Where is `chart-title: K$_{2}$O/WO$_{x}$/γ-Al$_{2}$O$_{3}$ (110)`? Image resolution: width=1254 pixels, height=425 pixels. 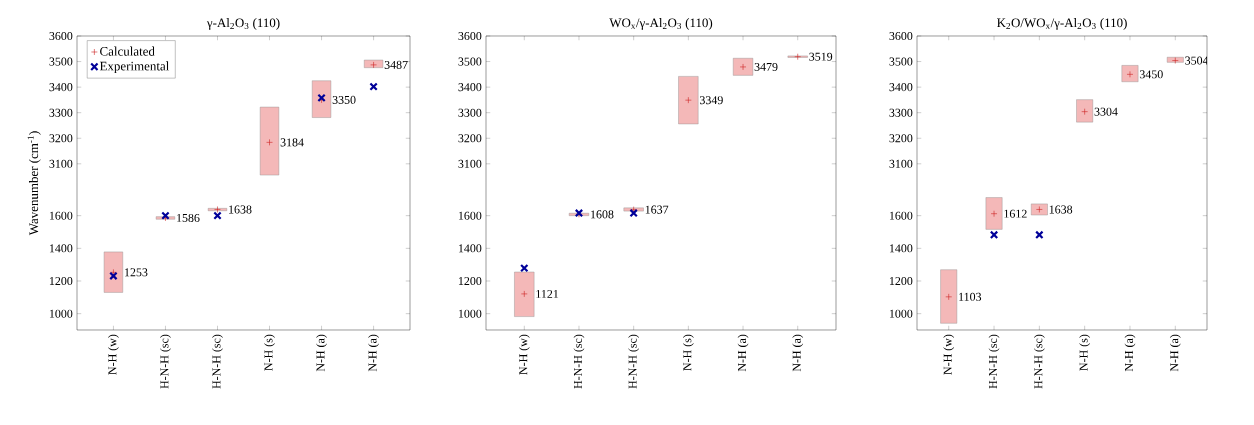
chart-title: K$_{2}$O/WO$_{x}$/γ-Al$_{2}$O$_{3}$ (110) is located at coordinates (1062, 24).